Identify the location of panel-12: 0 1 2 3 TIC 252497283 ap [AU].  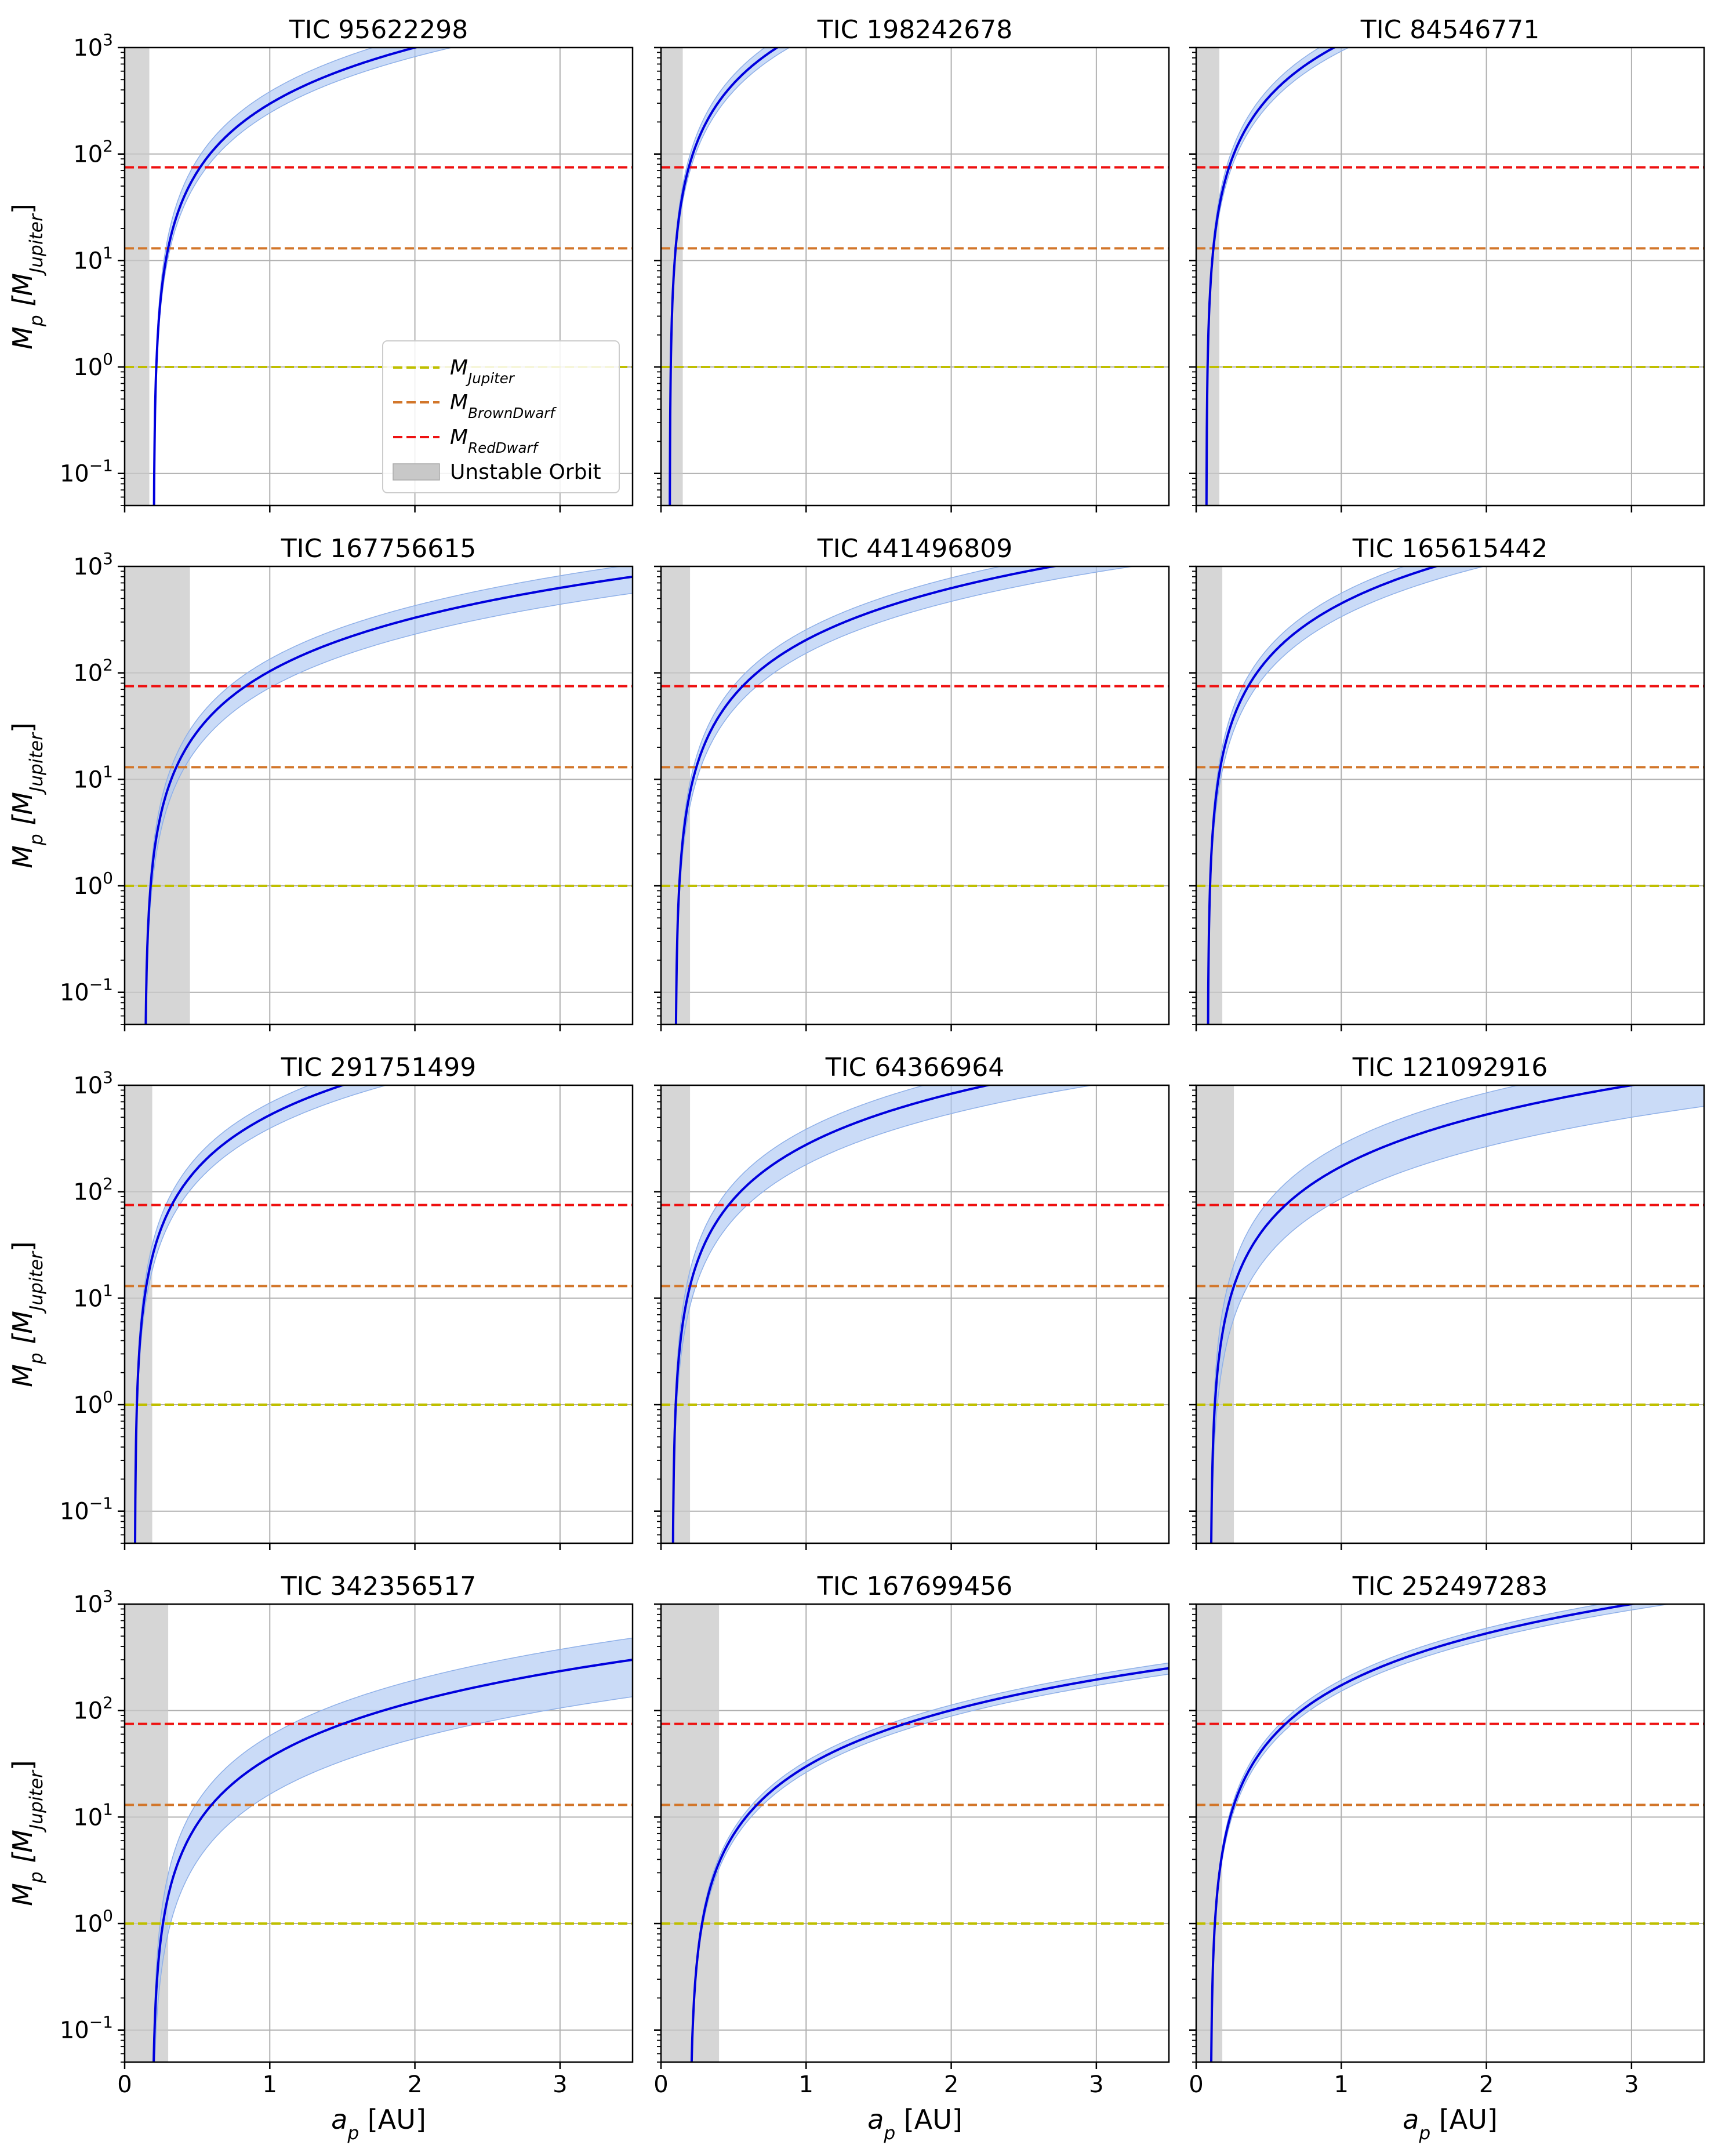
(1447, 1858).